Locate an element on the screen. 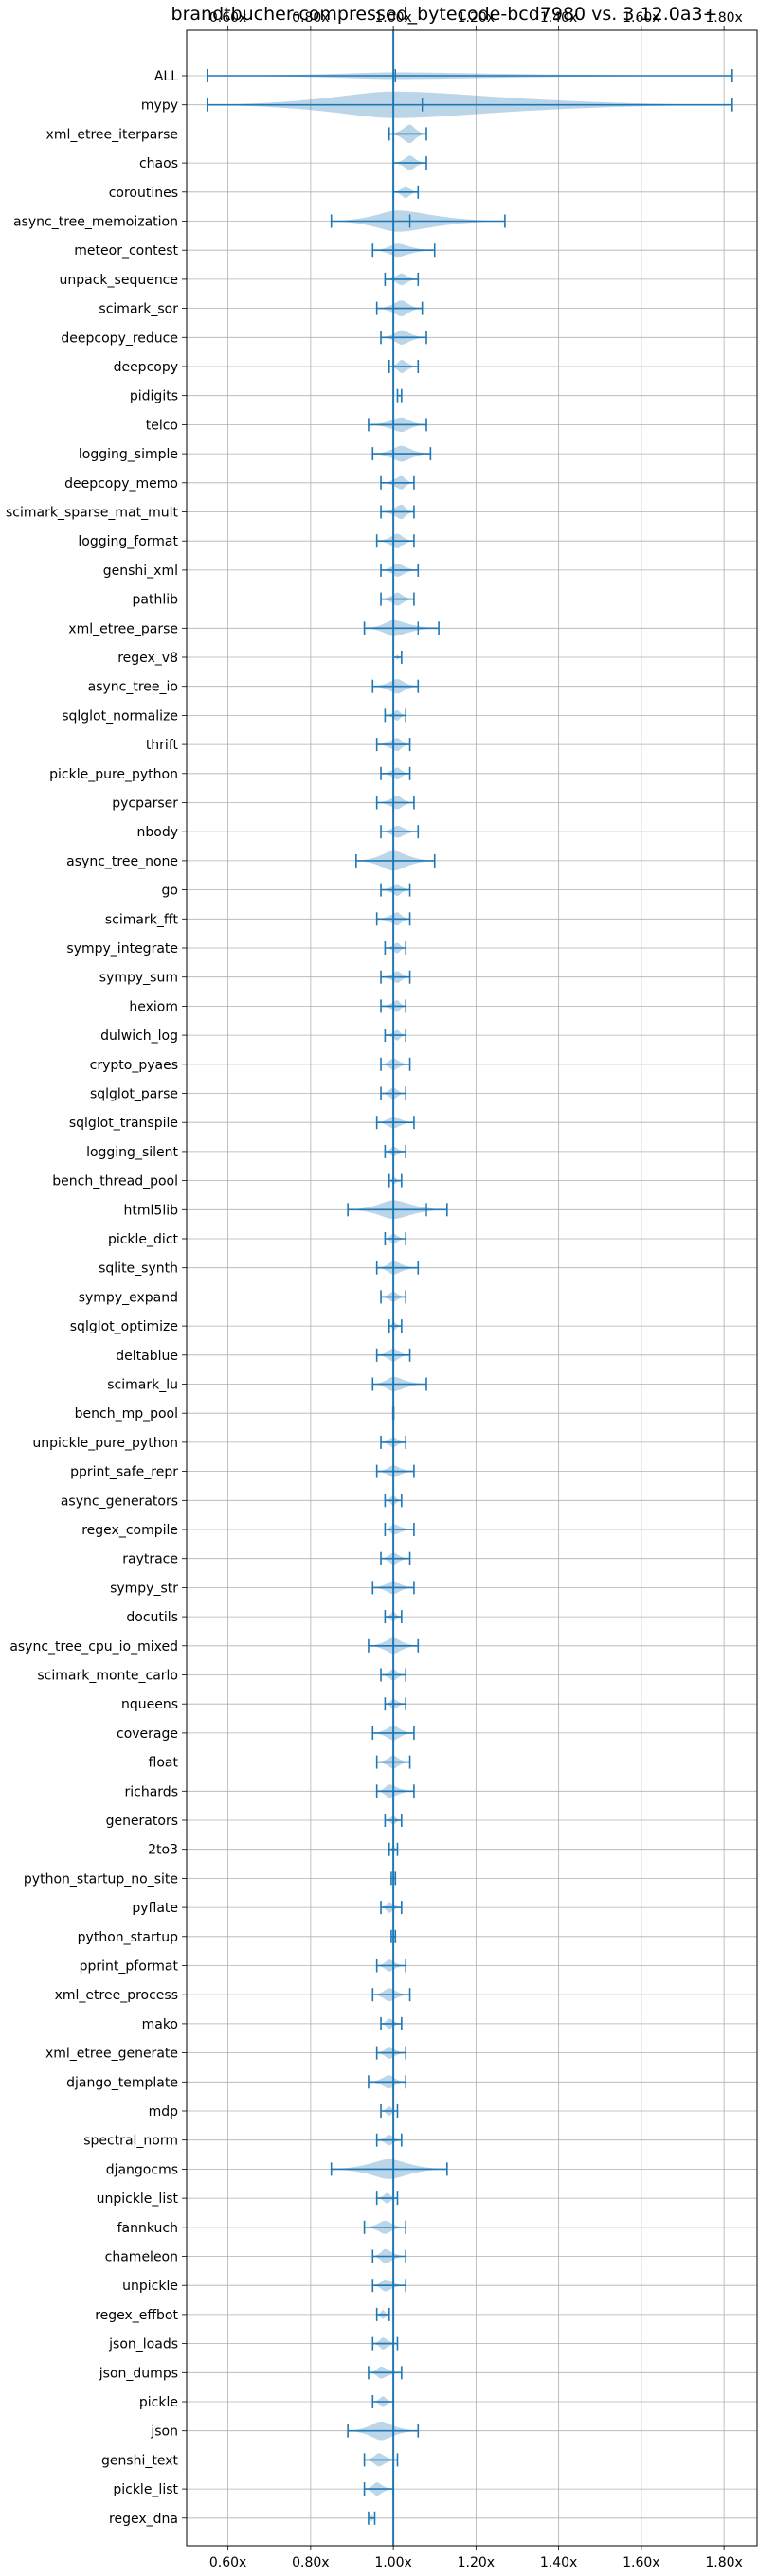 The image size is (758, 2576). violin-raytrace is located at coordinates (395, 1558).